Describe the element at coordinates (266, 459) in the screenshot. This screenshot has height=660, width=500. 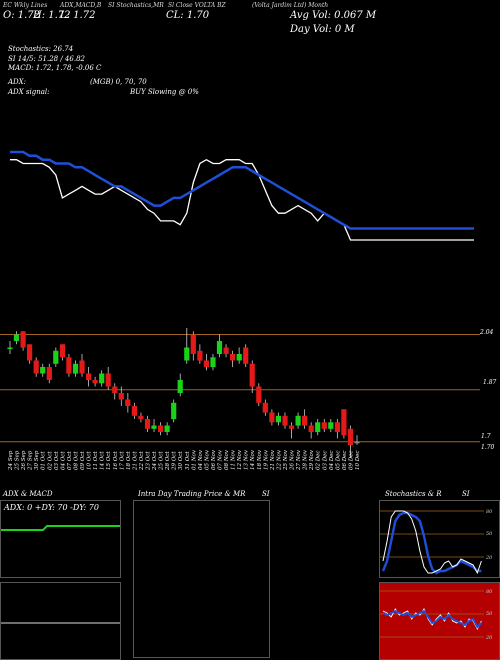
I see `date-label: 19 Nov` at that location.